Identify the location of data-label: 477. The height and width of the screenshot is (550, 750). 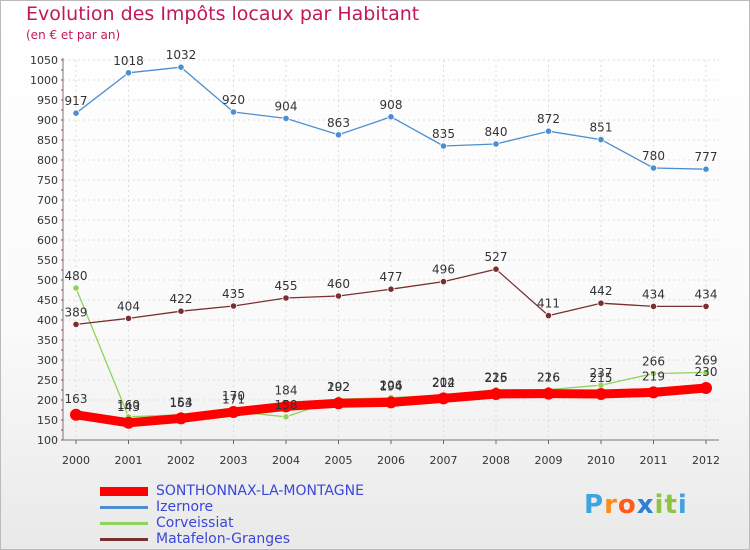
(391, 277).